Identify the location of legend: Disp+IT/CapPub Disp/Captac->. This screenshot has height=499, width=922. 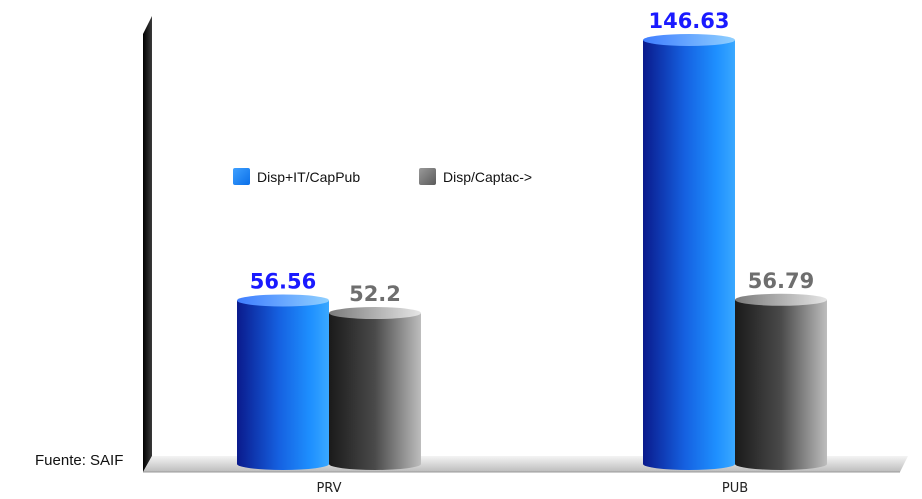
(382, 176).